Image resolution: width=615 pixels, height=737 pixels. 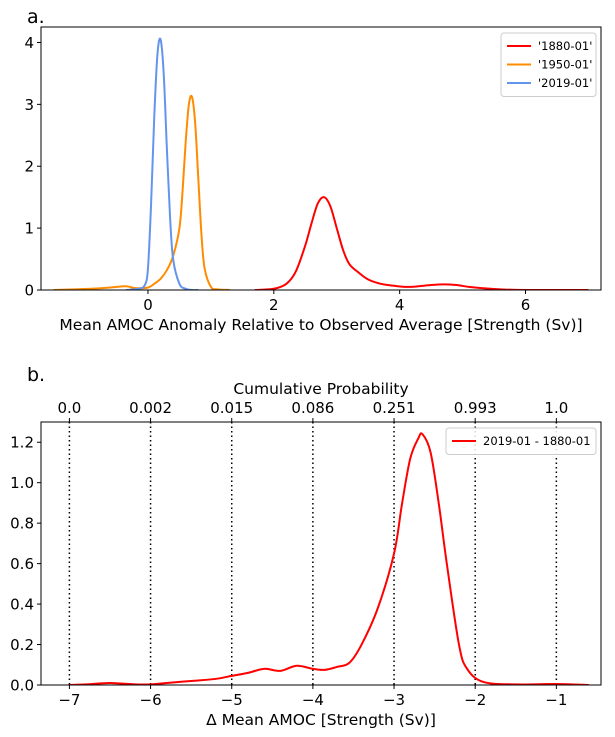 I want to click on y-tick-label: 0.6, so click(x=22, y=564).